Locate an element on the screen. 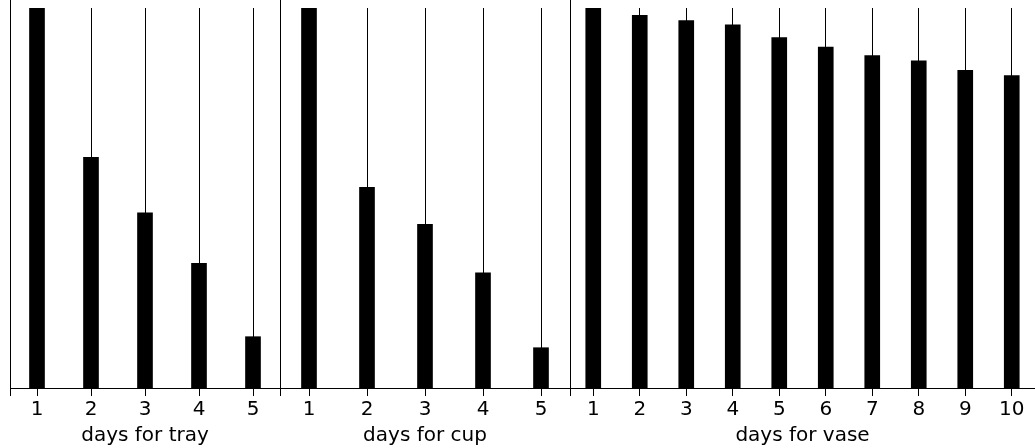 The width and height of the screenshot is (1035, 448). x-tick-label: 7 is located at coordinates (872, 408).